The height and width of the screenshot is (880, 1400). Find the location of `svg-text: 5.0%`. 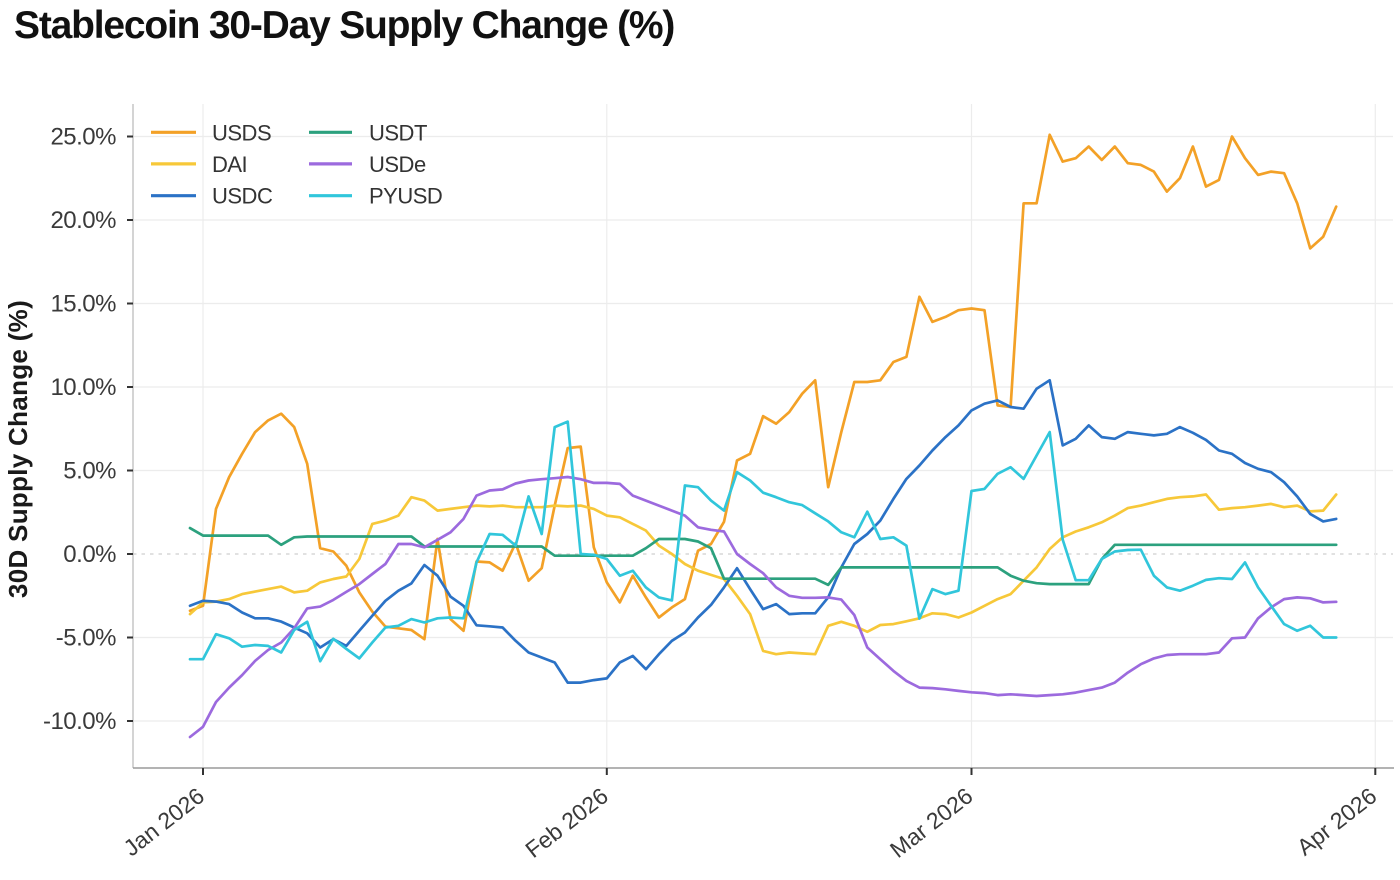

svg-text: 5.0% is located at coordinates (89, 471).